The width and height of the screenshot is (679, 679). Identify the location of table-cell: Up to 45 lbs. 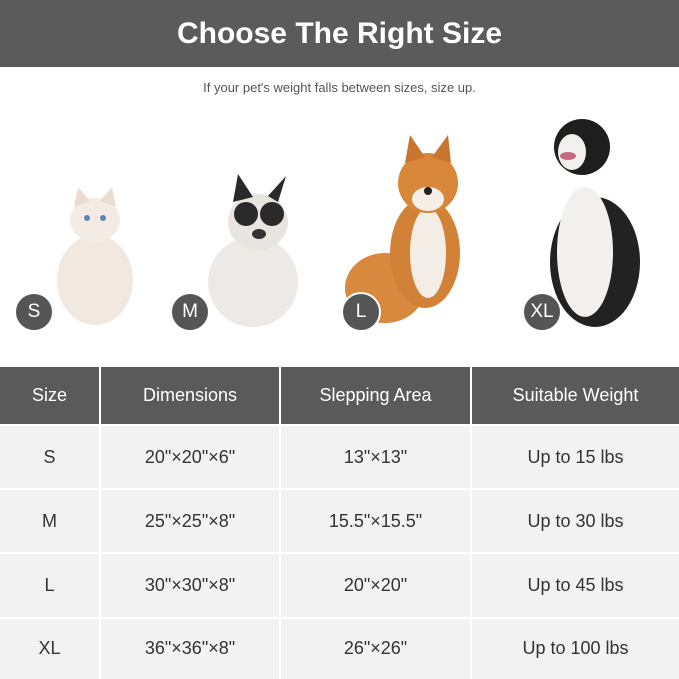
(575, 585).